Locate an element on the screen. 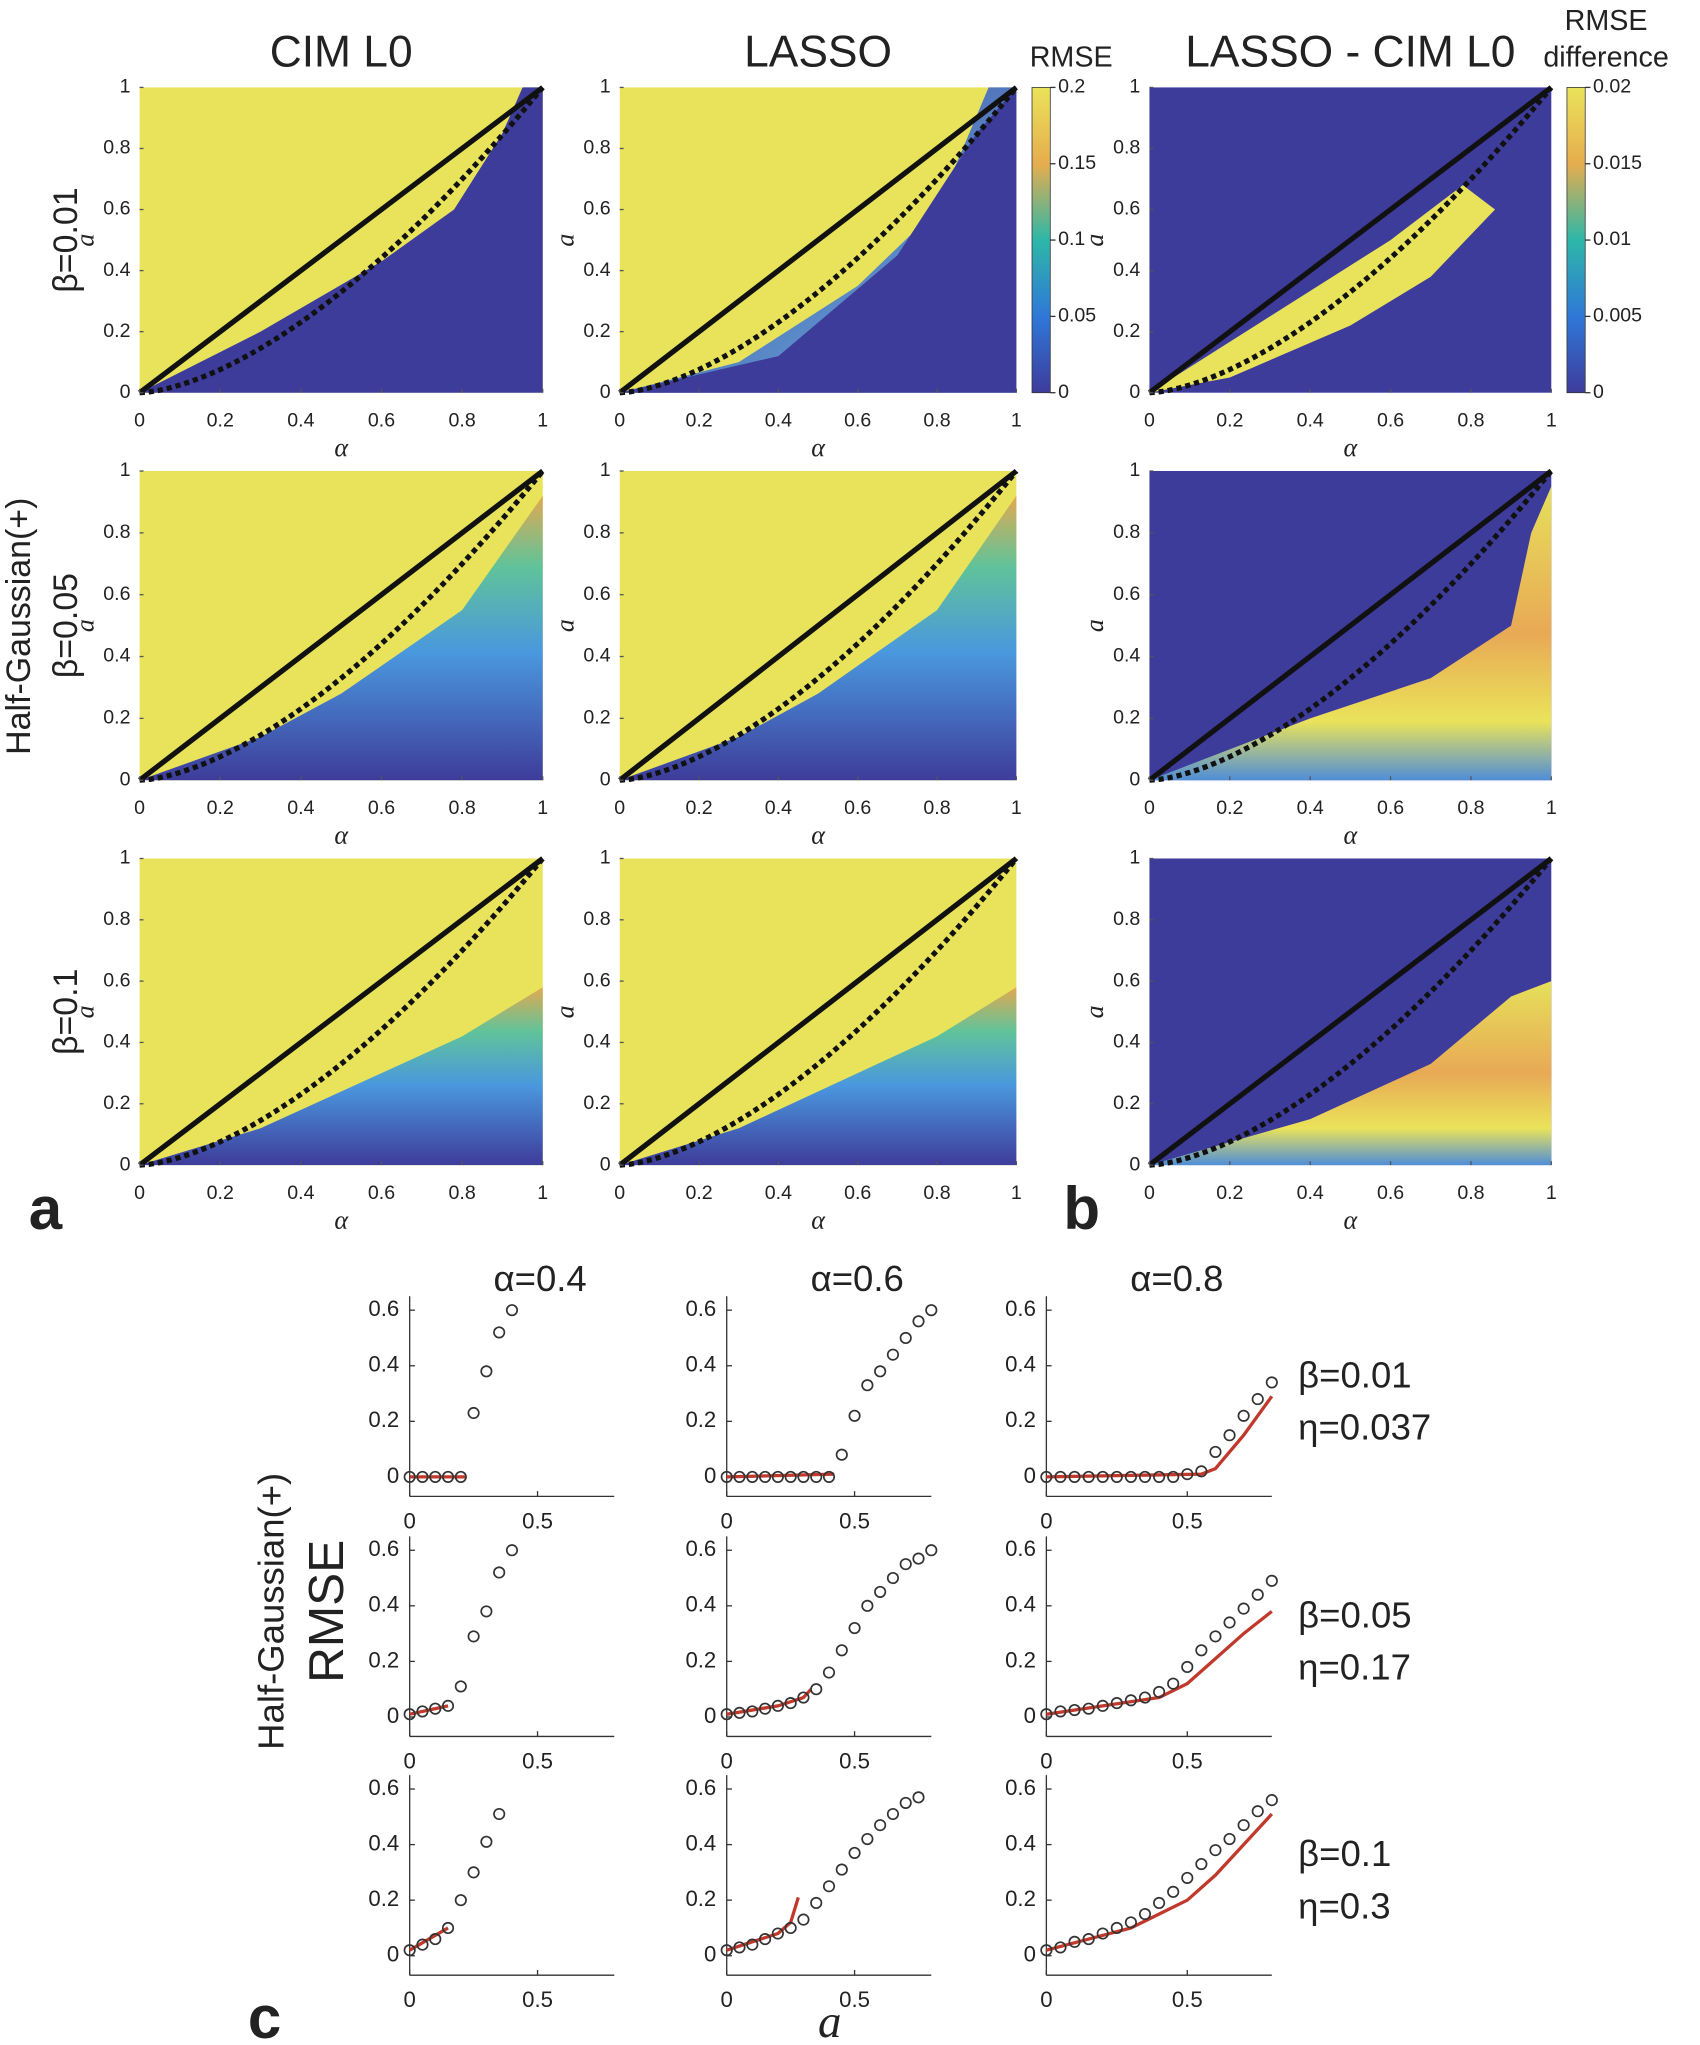 The width and height of the screenshot is (1700, 2045). y-axis-label: a is located at coordinates (84, 1011).